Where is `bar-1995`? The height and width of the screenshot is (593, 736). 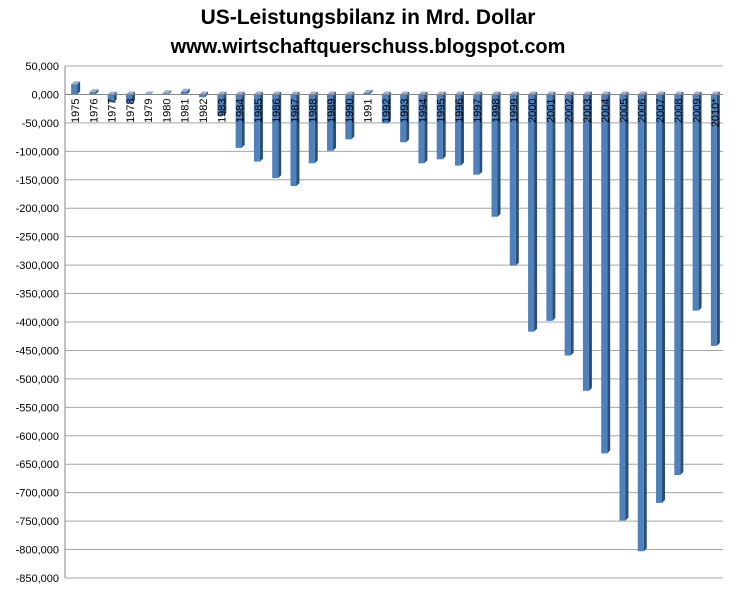
bar-1995 is located at coordinates (441, 125).